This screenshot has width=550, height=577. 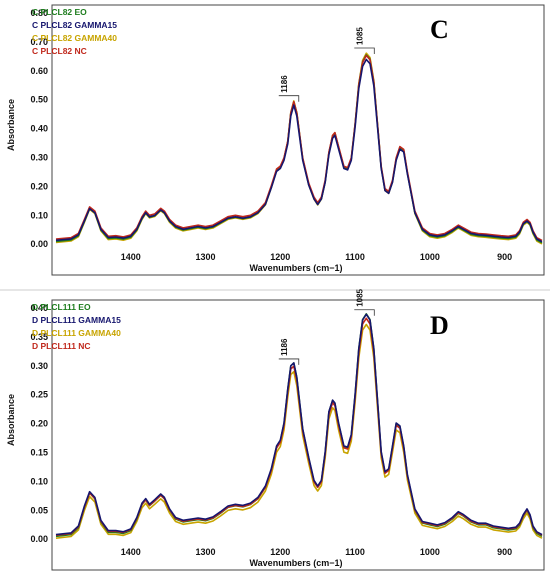 I want to click on y-axis-label-c: Absorbance, so click(x=11, y=125).